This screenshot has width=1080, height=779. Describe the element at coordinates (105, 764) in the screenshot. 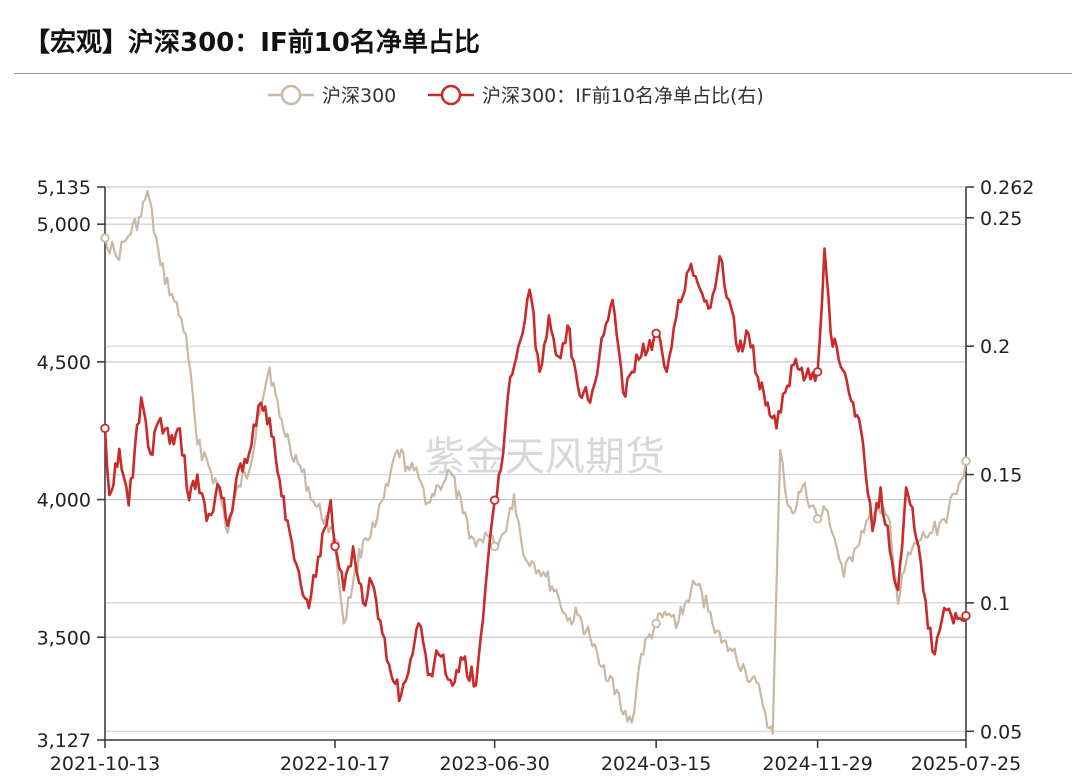

I see `x-tick-label: 2021-10-13` at that location.